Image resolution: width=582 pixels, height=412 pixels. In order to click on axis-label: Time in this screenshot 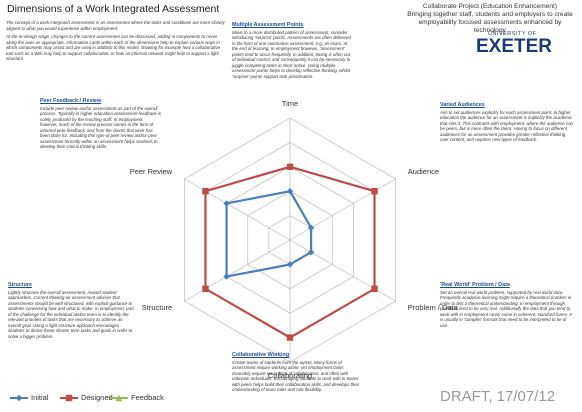, I will do `click(290, 103)`.